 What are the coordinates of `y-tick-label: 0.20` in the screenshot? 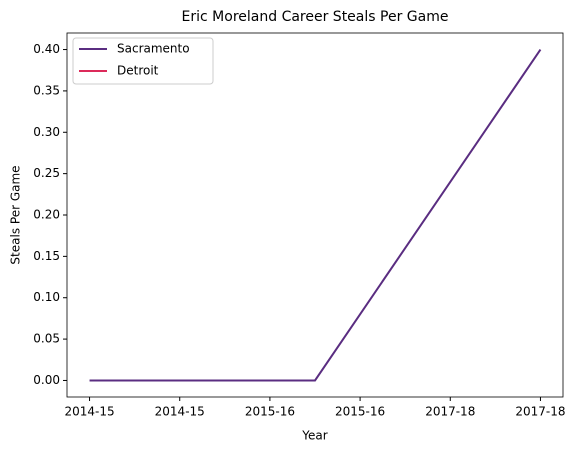 It's located at (46, 215).